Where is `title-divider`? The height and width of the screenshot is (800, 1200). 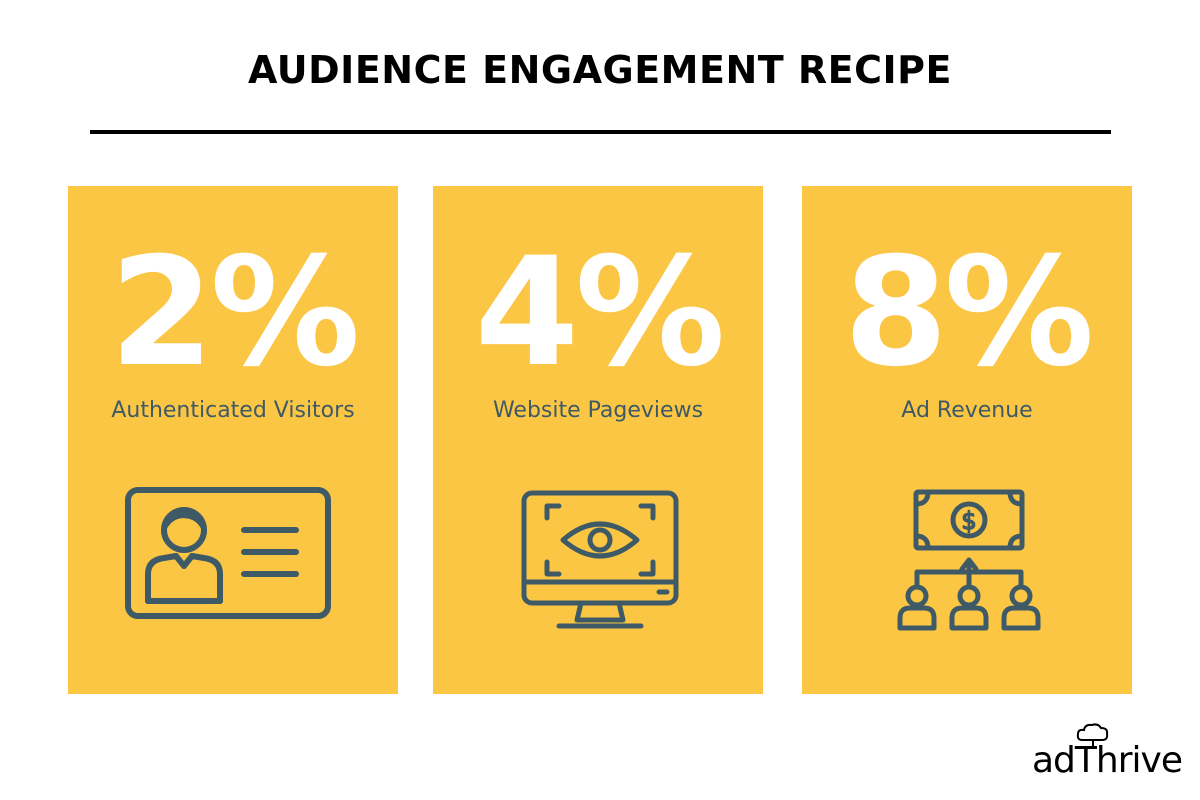 title-divider is located at coordinates (600, 132).